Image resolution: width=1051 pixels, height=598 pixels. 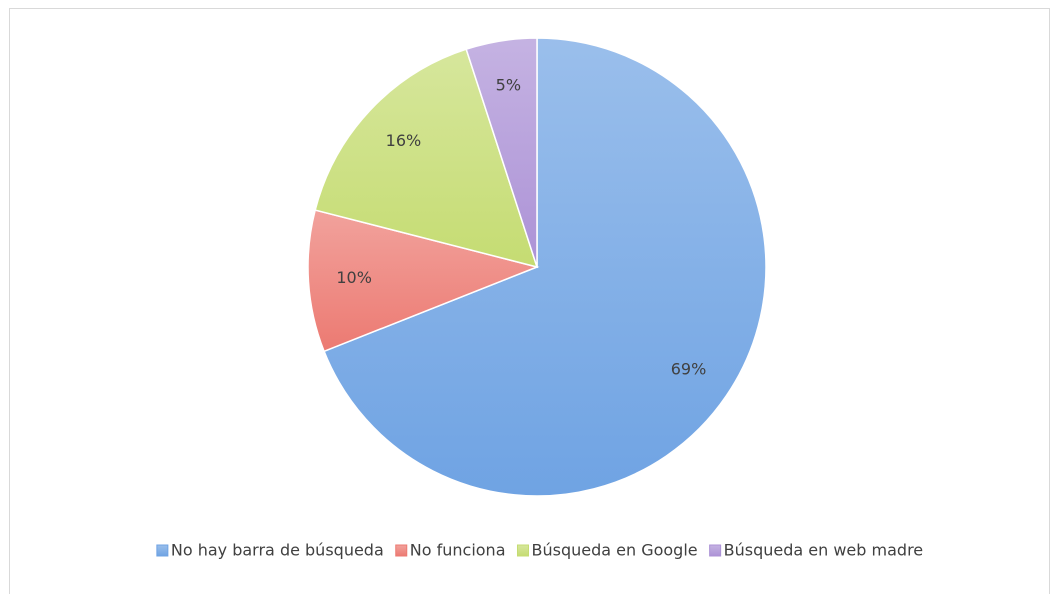 What do you see at coordinates (404, 140) in the screenshot?
I see `data-label: 16%` at bounding box center [404, 140].